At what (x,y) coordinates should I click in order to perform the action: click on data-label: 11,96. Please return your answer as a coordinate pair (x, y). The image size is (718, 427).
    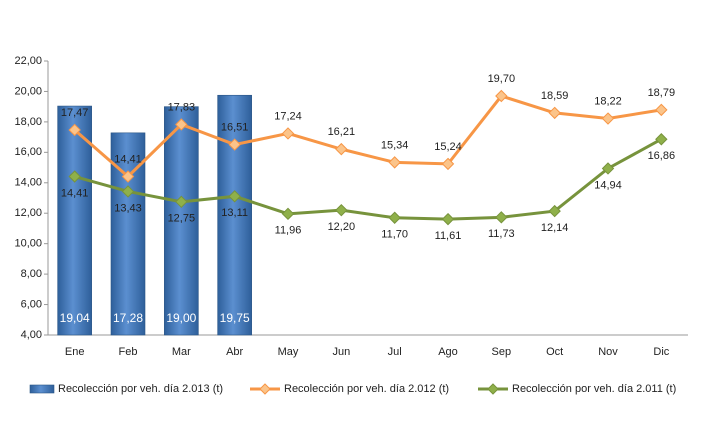
    Looking at the image, I should click on (288, 231).